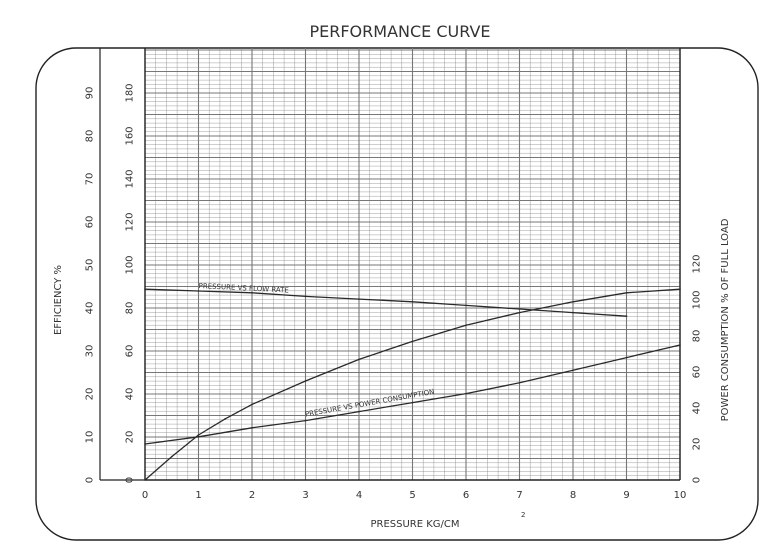 The height and width of the screenshot is (550, 770). I want to click on inner-left-tick-label: 180, so click(130, 92).